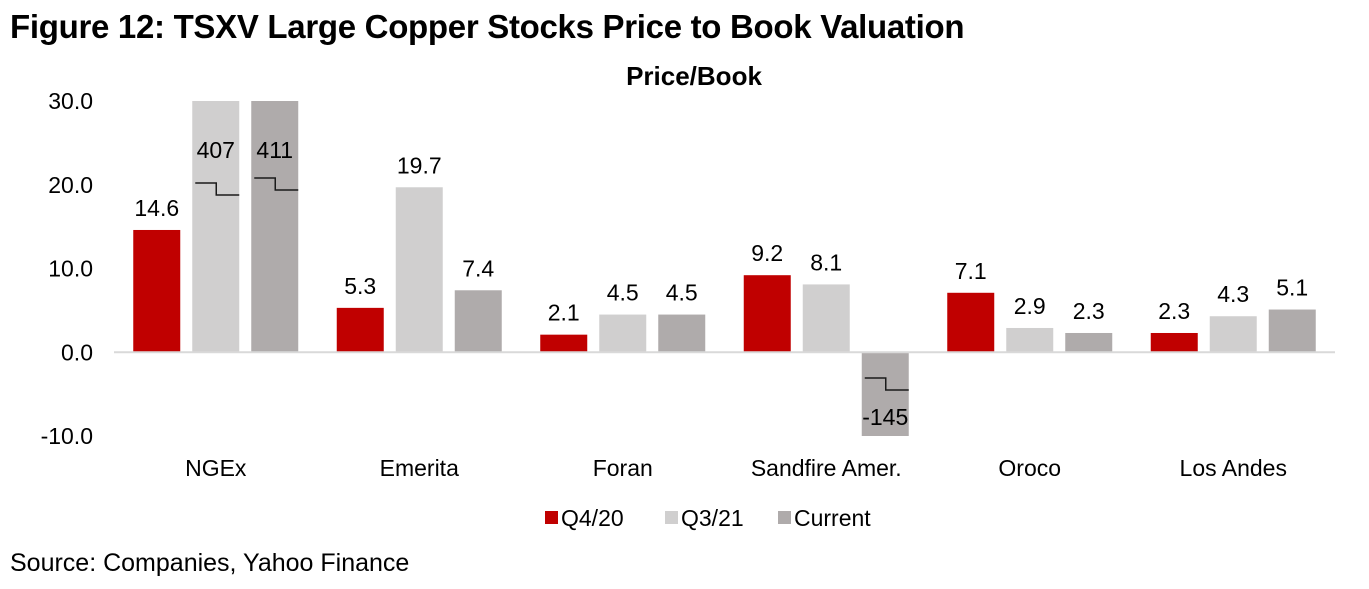  Describe the element at coordinates (77, 352) in the screenshot. I see `y-tick-label: 0.0` at that location.